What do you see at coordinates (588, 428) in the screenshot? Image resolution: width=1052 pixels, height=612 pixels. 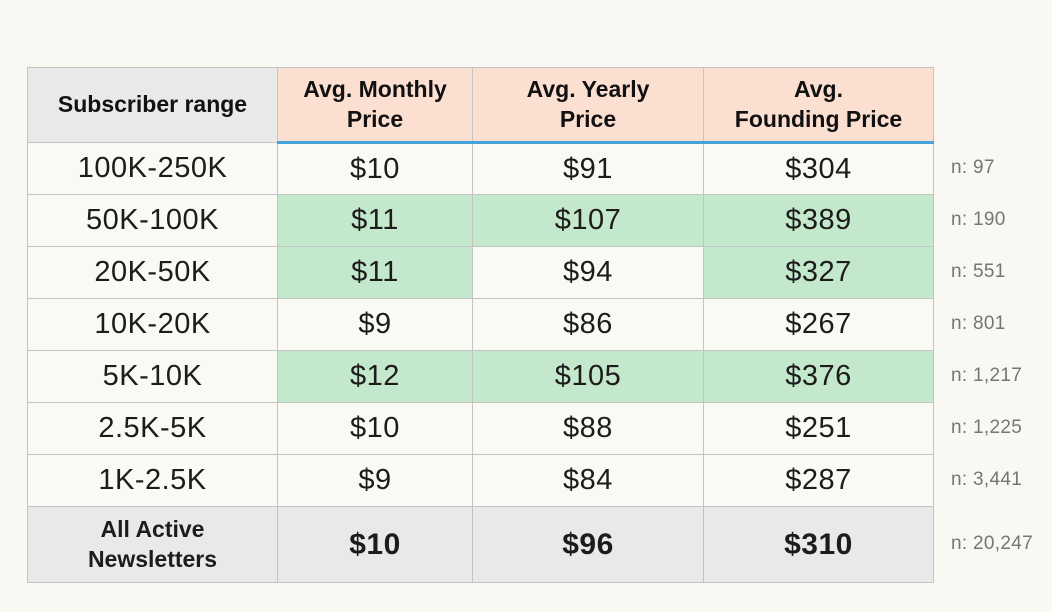 I see `yearly-price-cell: $88` at bounding box center [588, 428].